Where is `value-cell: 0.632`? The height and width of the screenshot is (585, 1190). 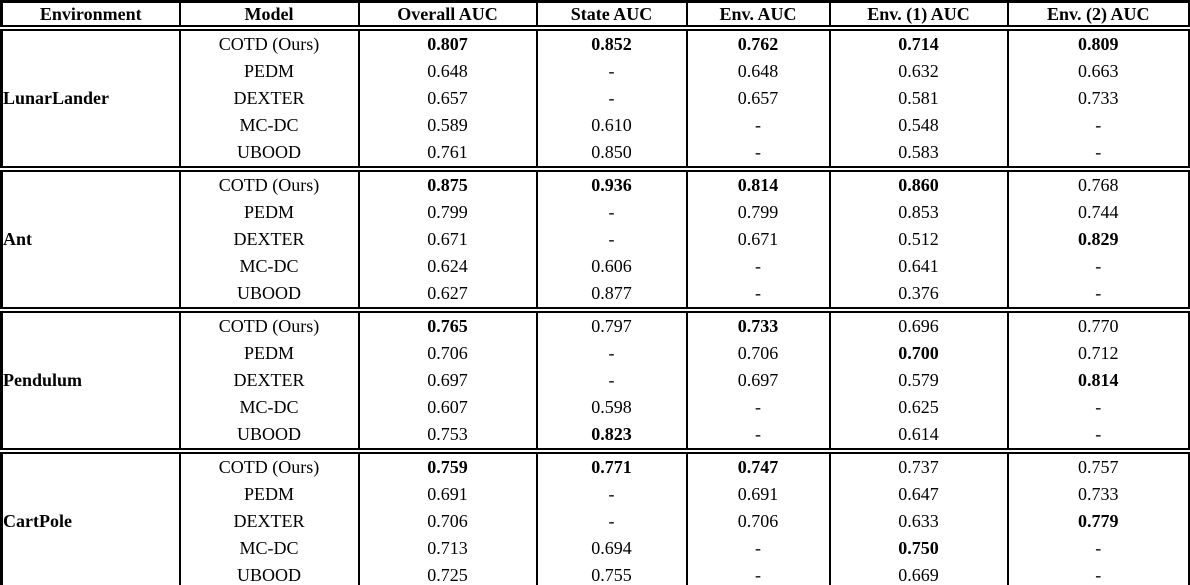
value-cell: 0.632 is located at coordinates (918, 71).